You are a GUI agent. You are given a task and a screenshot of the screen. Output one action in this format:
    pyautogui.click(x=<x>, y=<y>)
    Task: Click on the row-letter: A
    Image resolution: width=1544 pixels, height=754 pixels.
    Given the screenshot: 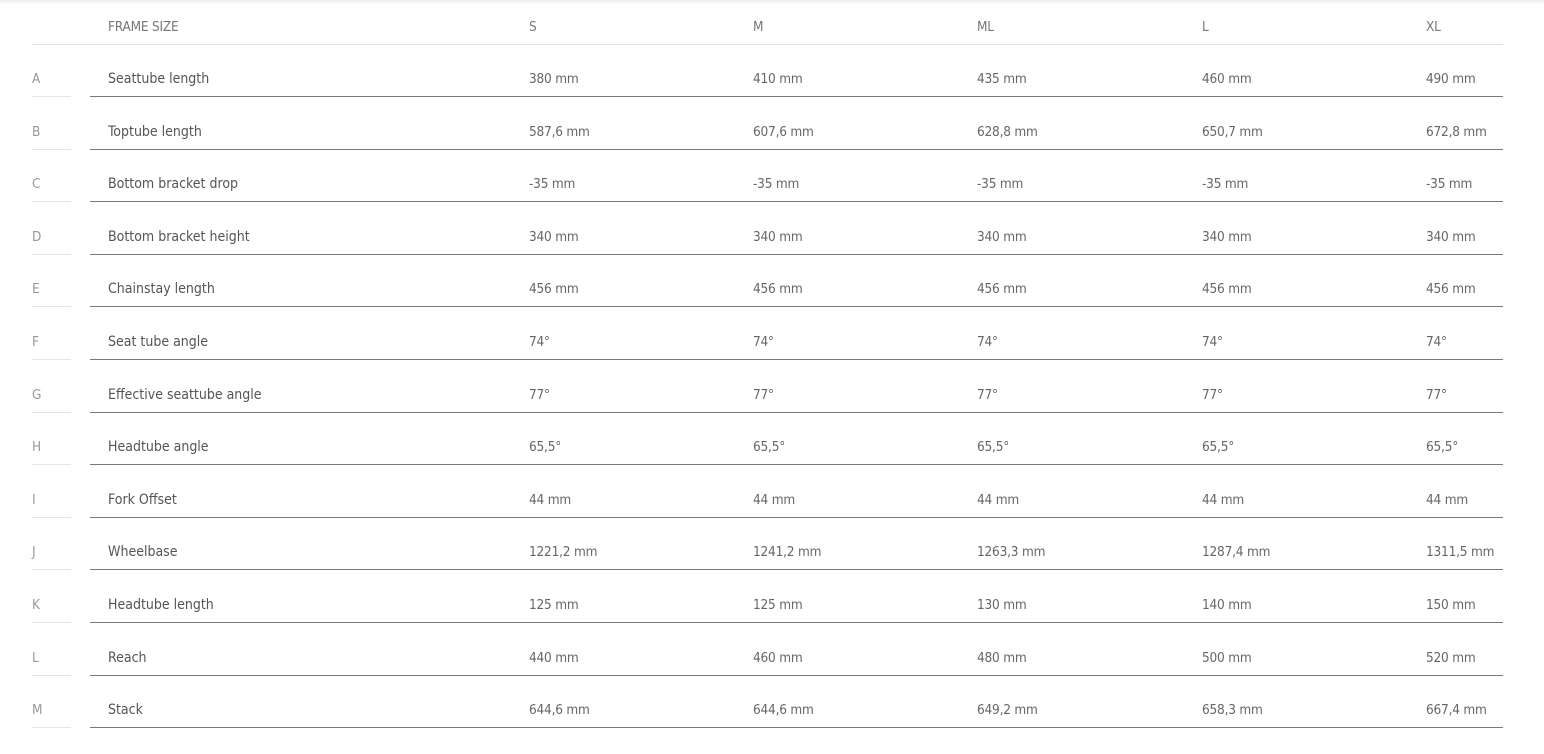 What is the action you would take?
    pyautogui.click(x=36, y=79)
    